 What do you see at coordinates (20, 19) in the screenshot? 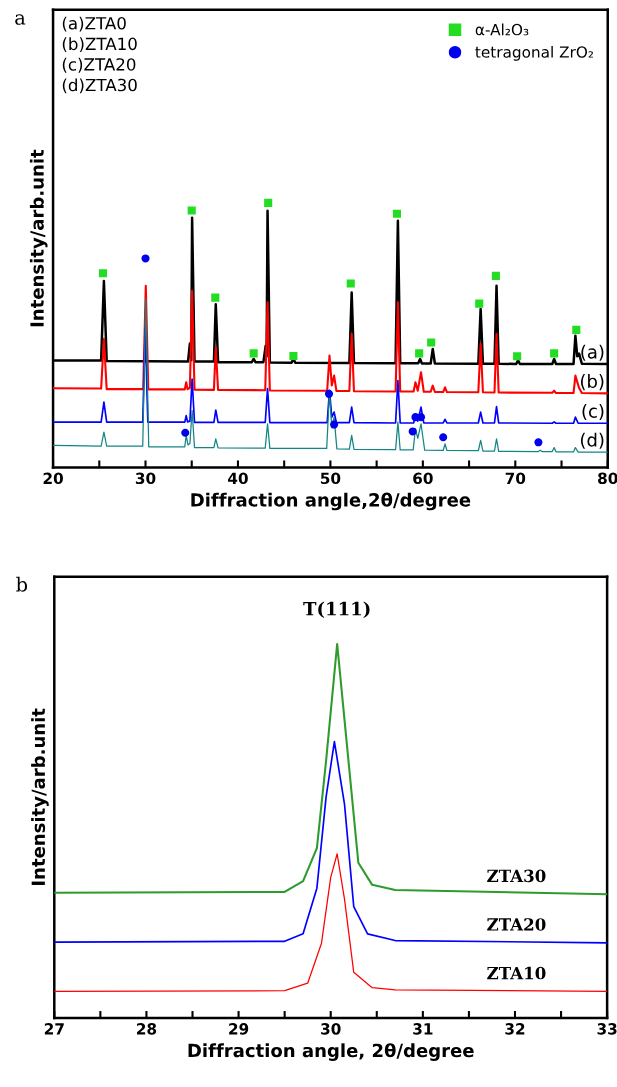
I see `text: a` at bounding box center [20, 19].